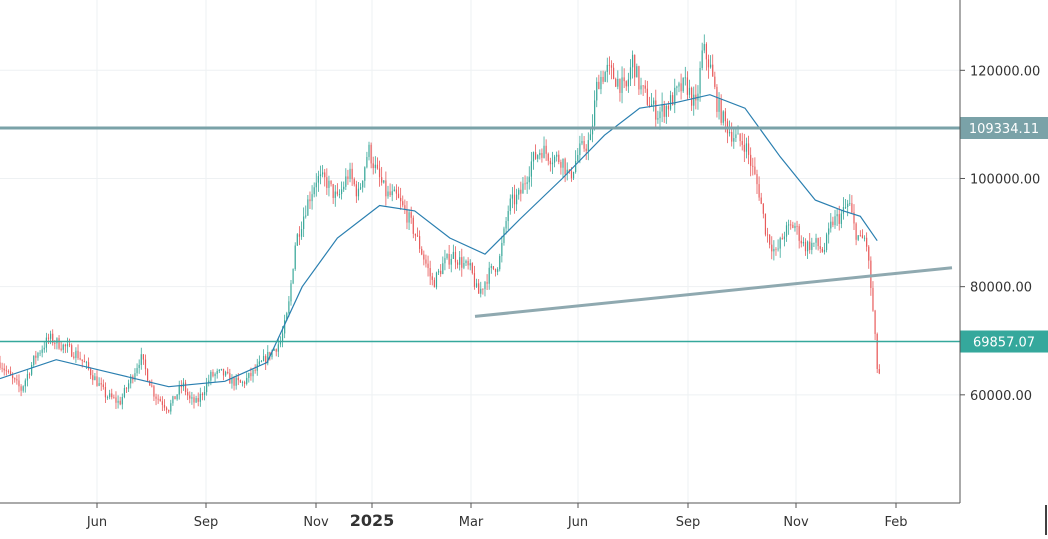  I want to click on x-tick-label-8: Feb, so click(895, 522).